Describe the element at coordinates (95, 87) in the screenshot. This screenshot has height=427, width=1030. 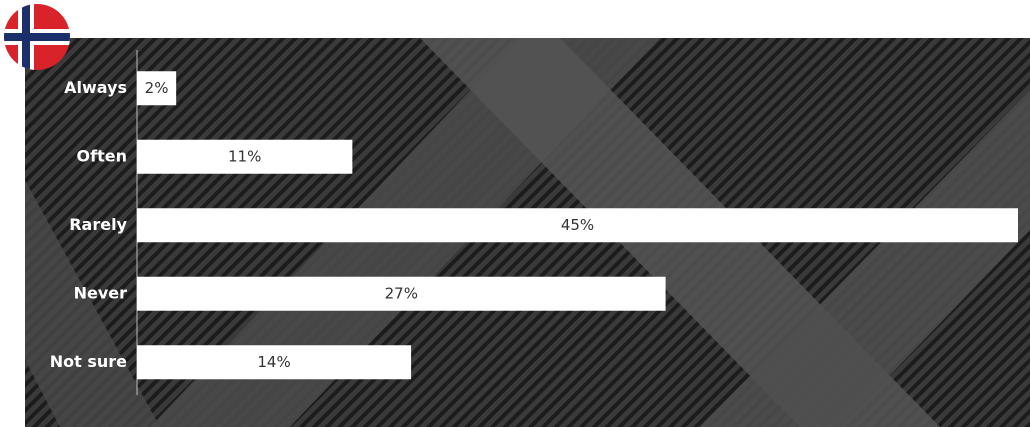
I see `category-label: Always` at that location.